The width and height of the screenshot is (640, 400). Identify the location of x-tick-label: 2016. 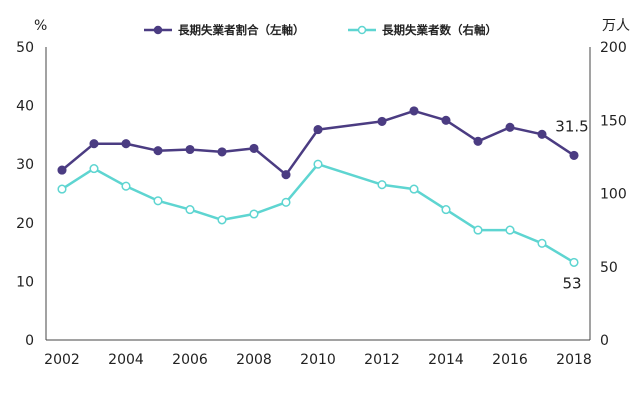
(510, 360).